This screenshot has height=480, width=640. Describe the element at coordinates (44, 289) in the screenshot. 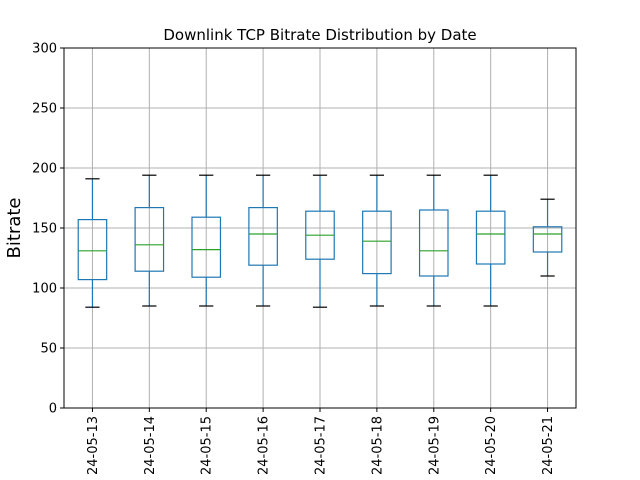

I see `y-tick-label: 100` at that location.